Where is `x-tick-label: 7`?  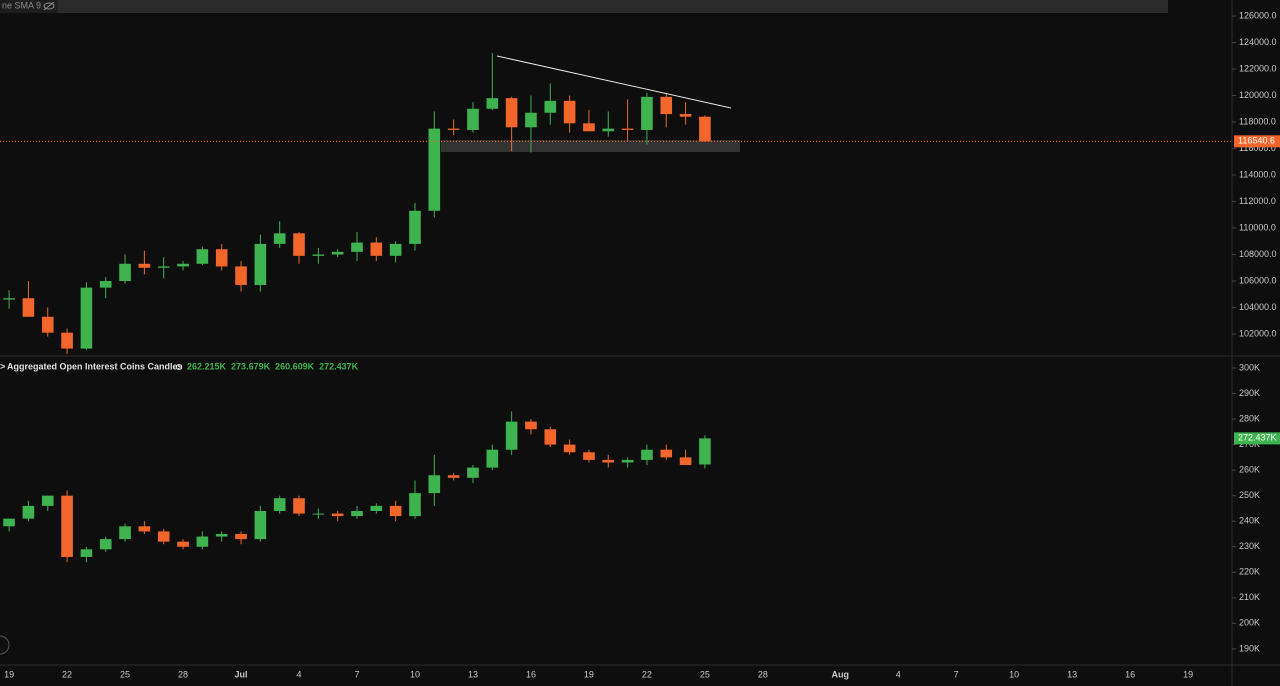 x-tick-label: 7 is located at coordinates (356, 674).